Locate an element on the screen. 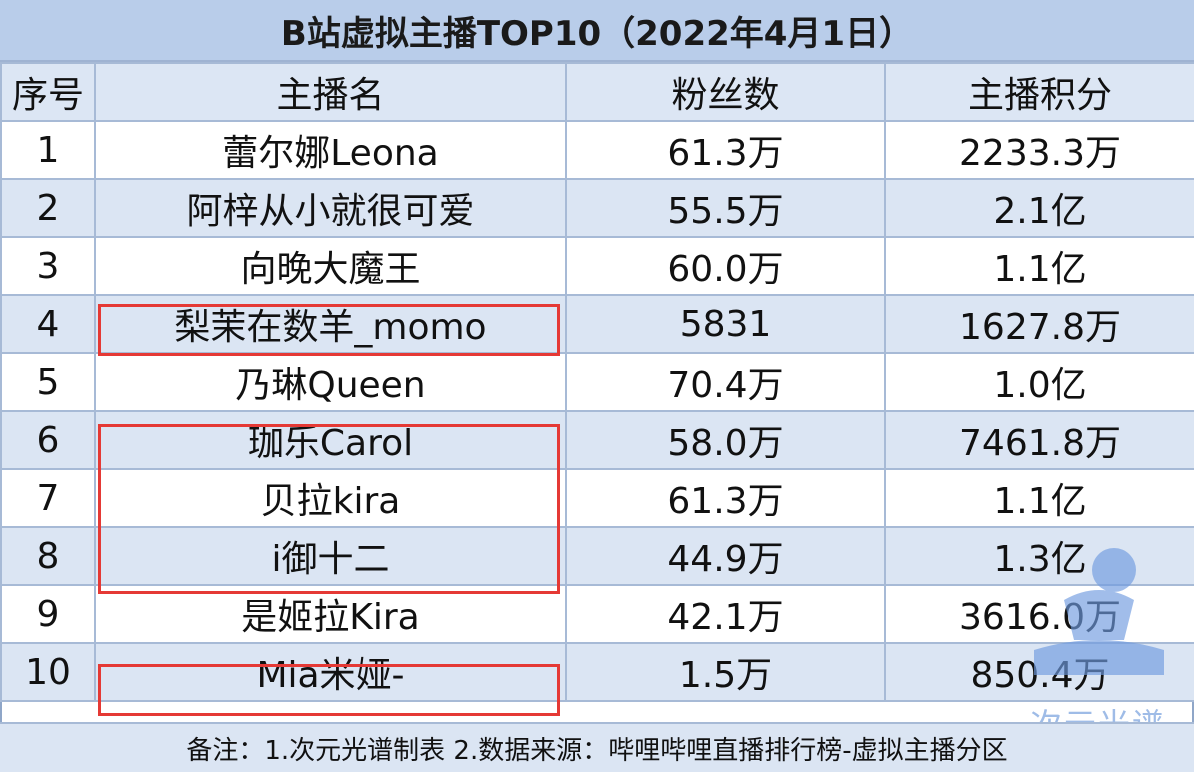  table-row: 3 向晚大魔王 60.0万 1.1亿 is located at coordinates (597, 266).